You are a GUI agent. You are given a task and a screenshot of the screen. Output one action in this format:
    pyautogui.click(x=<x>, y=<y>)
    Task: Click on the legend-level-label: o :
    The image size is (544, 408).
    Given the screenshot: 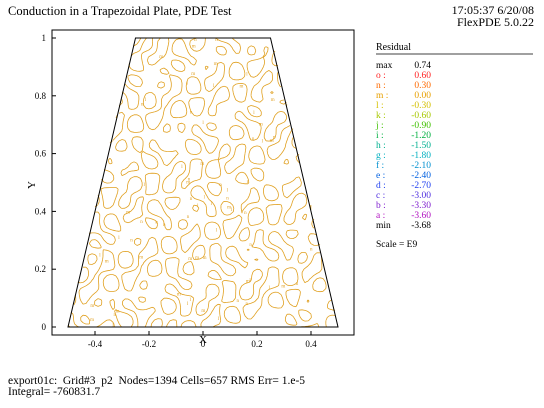 What is the action you would take?
    pyautogui.click(x=381, y=76)
    